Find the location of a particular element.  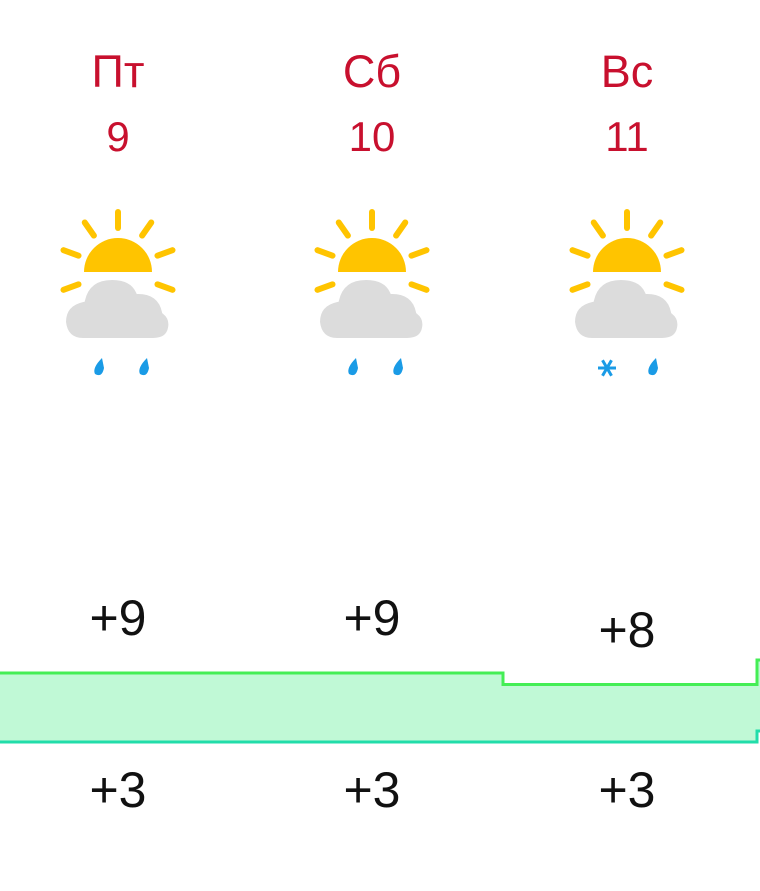

high-line is located at coordinates (380, 672).